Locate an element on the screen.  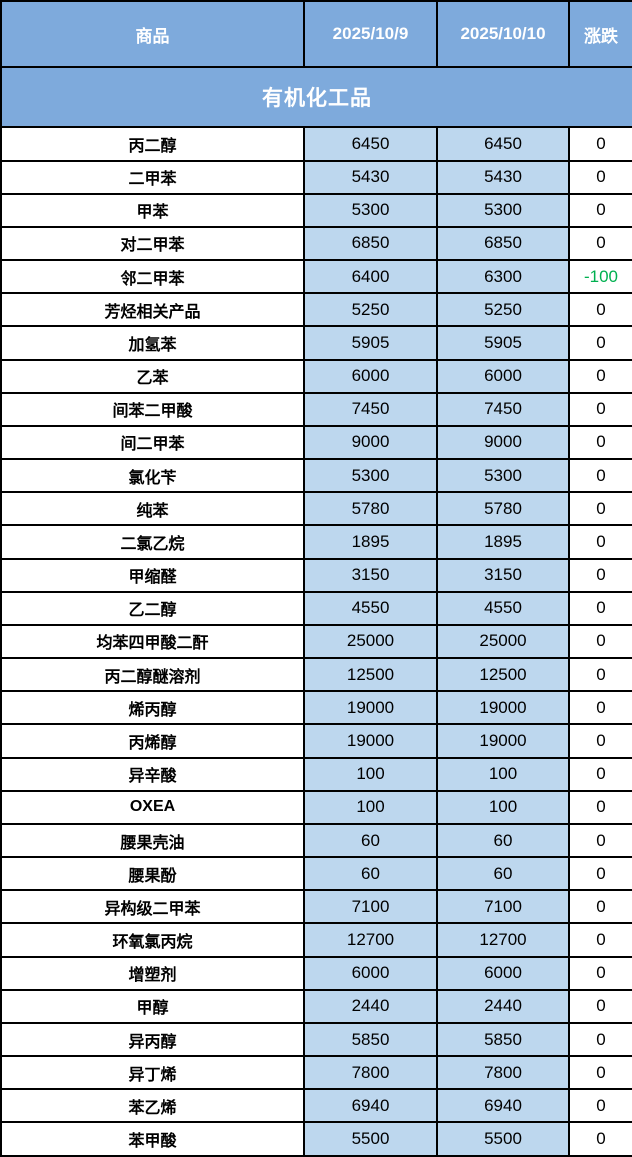
commodity-name: 邻二甲苯 is located at coordinates (152, 277).